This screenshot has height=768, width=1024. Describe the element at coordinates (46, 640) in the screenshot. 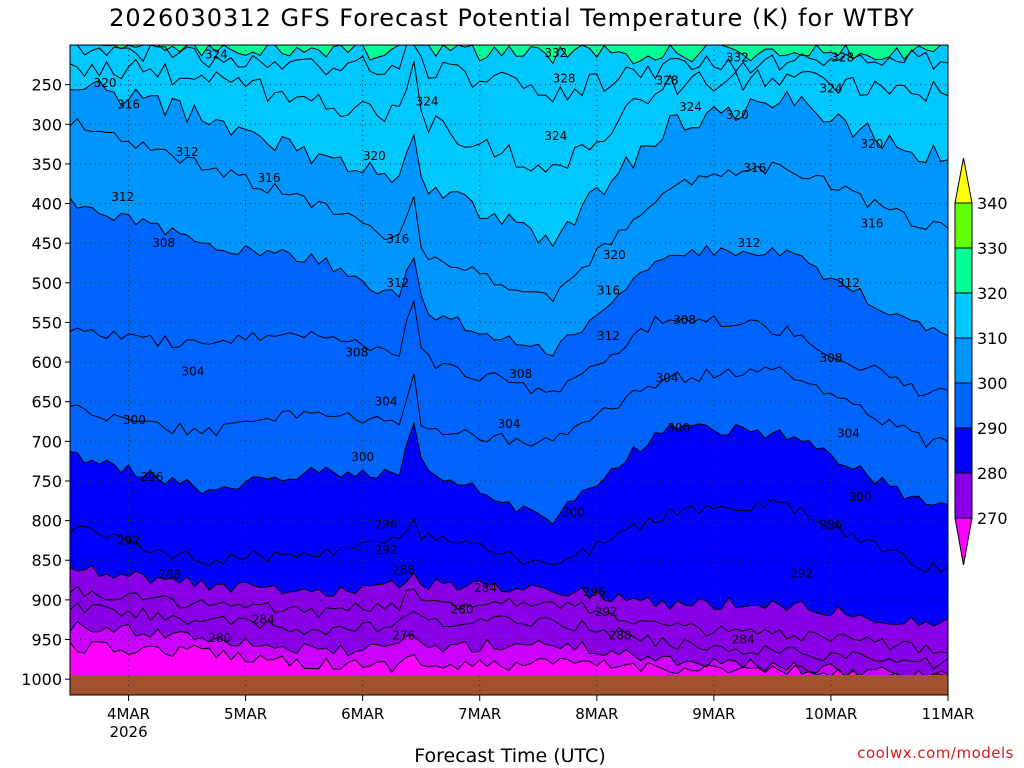

I see `y-tick-label: 950` at that location.